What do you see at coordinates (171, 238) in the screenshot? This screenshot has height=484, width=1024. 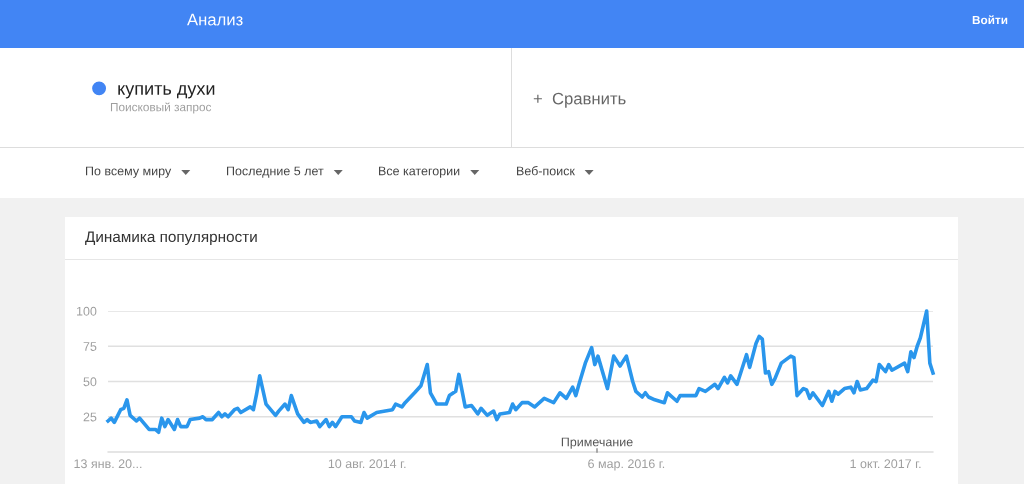 I see `chart-title: Динамика популярности` at bounding box center [171, 238].